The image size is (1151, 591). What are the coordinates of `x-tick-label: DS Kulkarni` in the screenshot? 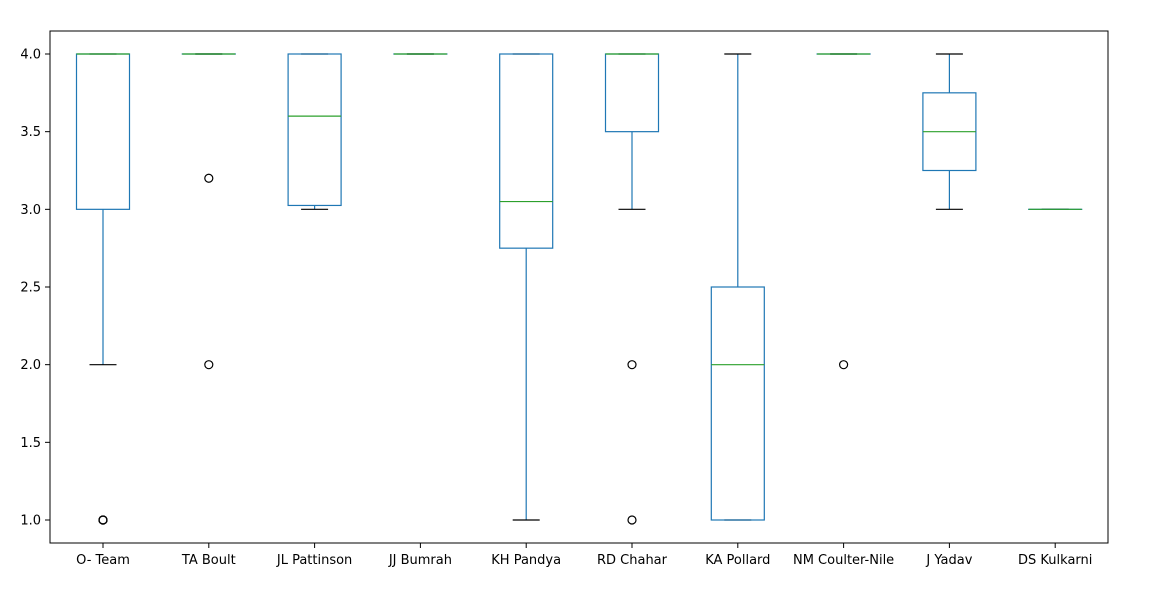 It's located at (1055, 560).